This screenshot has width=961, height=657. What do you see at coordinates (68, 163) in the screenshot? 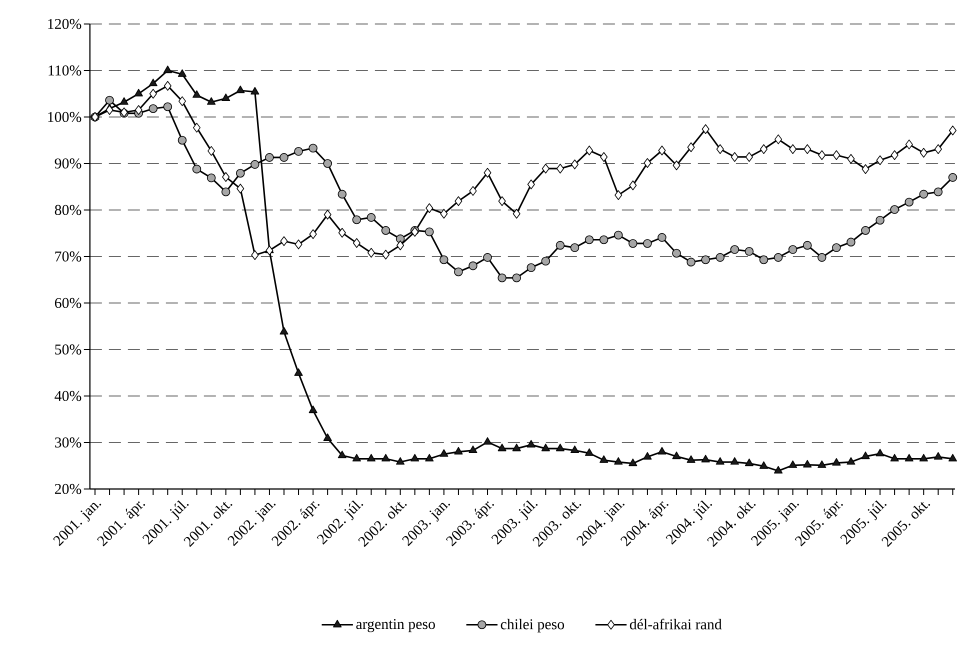
I see `y-tick-label: 90%` at bounding box center [68, 163].